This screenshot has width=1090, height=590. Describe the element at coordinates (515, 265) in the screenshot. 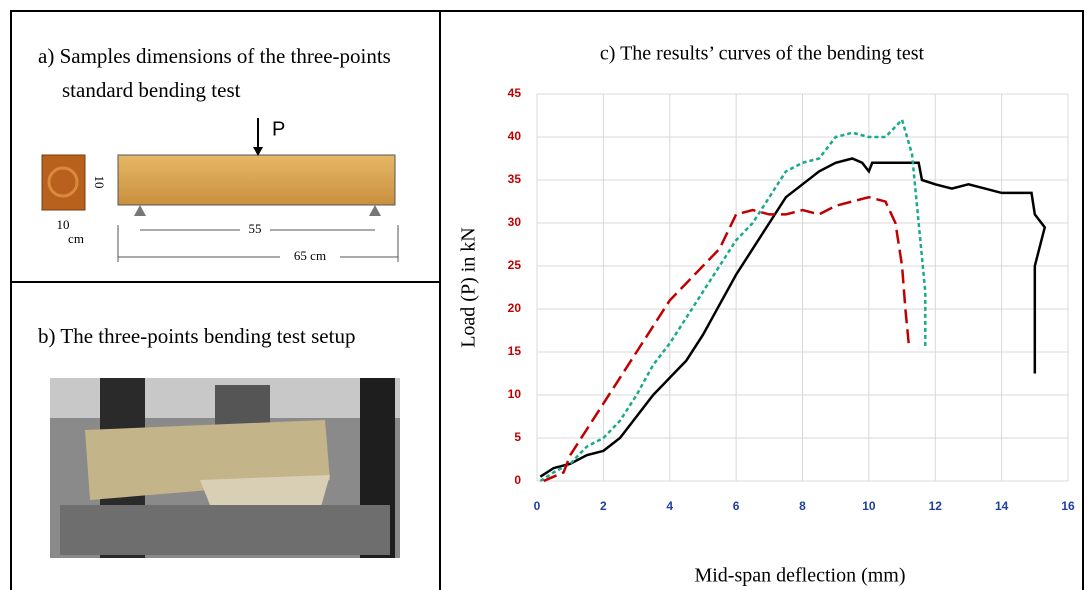

I see `y-tick-label: 25` at that location.